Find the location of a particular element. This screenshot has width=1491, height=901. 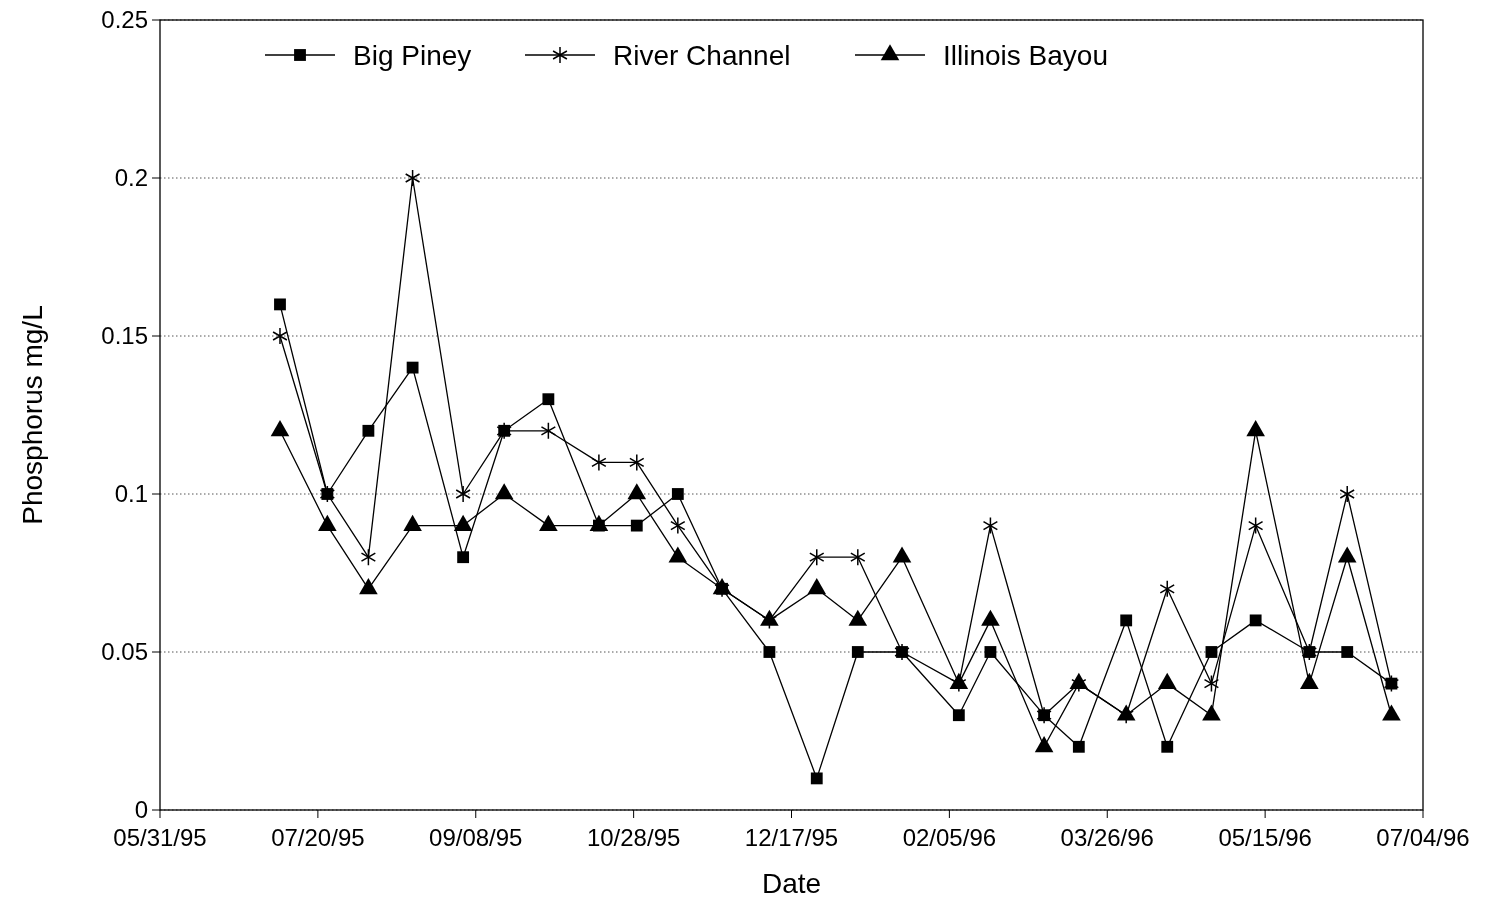

x-tick-label: 02/05/96 is located at coordinates (949, 837).